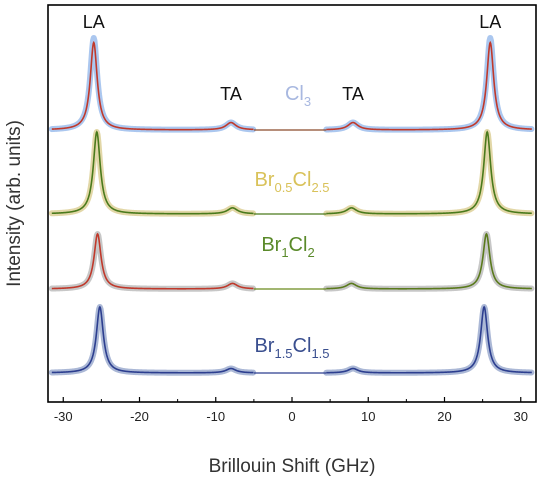  What do you see at coordinates (14, 203) in the screenshot?
I see `y-axis-title: Intensity (arb. units)` at bounding box center [14, 203].